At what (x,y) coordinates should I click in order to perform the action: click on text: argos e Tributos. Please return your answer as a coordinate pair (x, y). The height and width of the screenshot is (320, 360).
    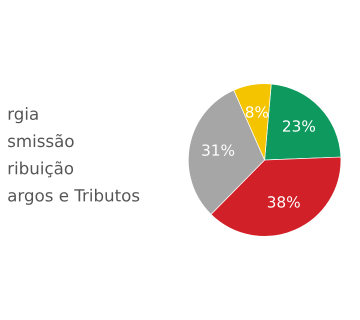
    Looking at the image, I should click on (74, 196).